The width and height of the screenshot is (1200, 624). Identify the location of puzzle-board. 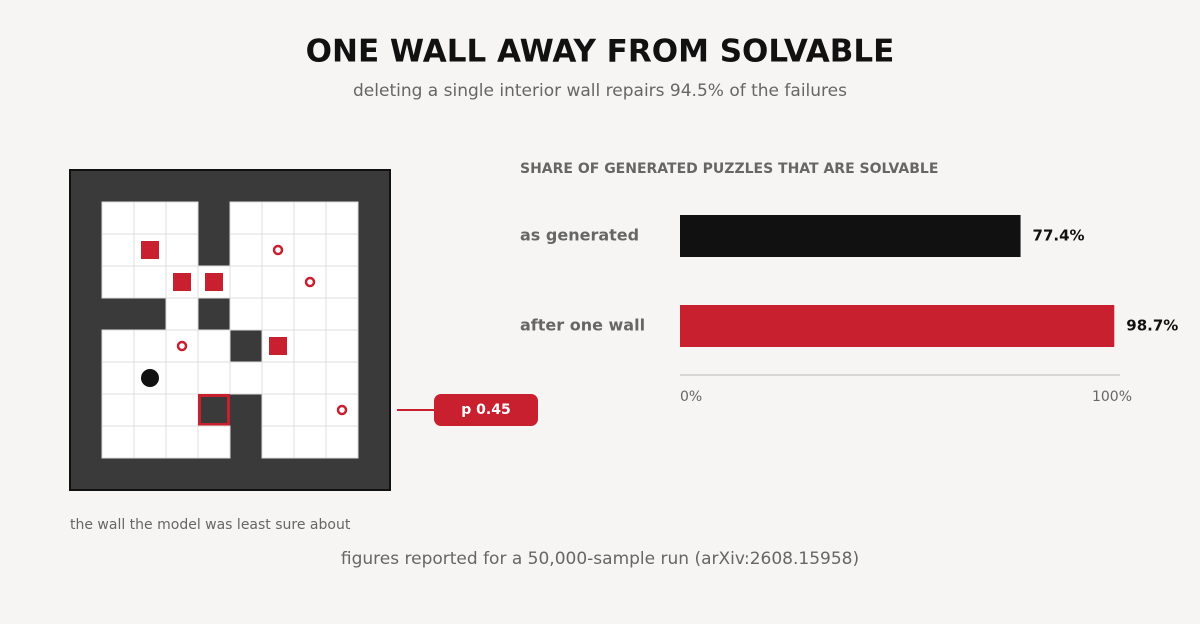
(230, 330).